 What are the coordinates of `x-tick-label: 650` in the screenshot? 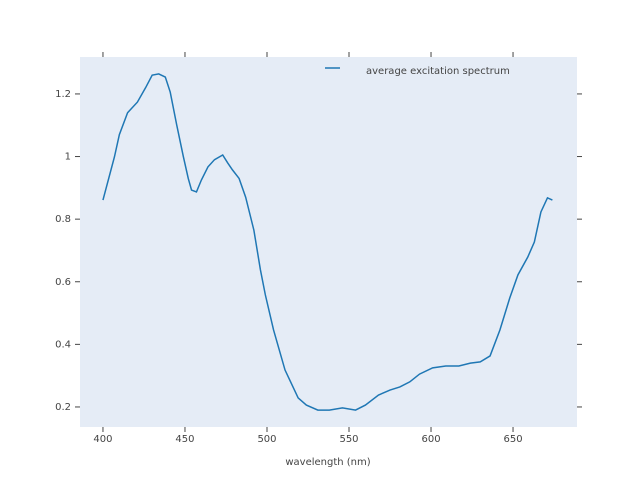 It's located at (512, 439).